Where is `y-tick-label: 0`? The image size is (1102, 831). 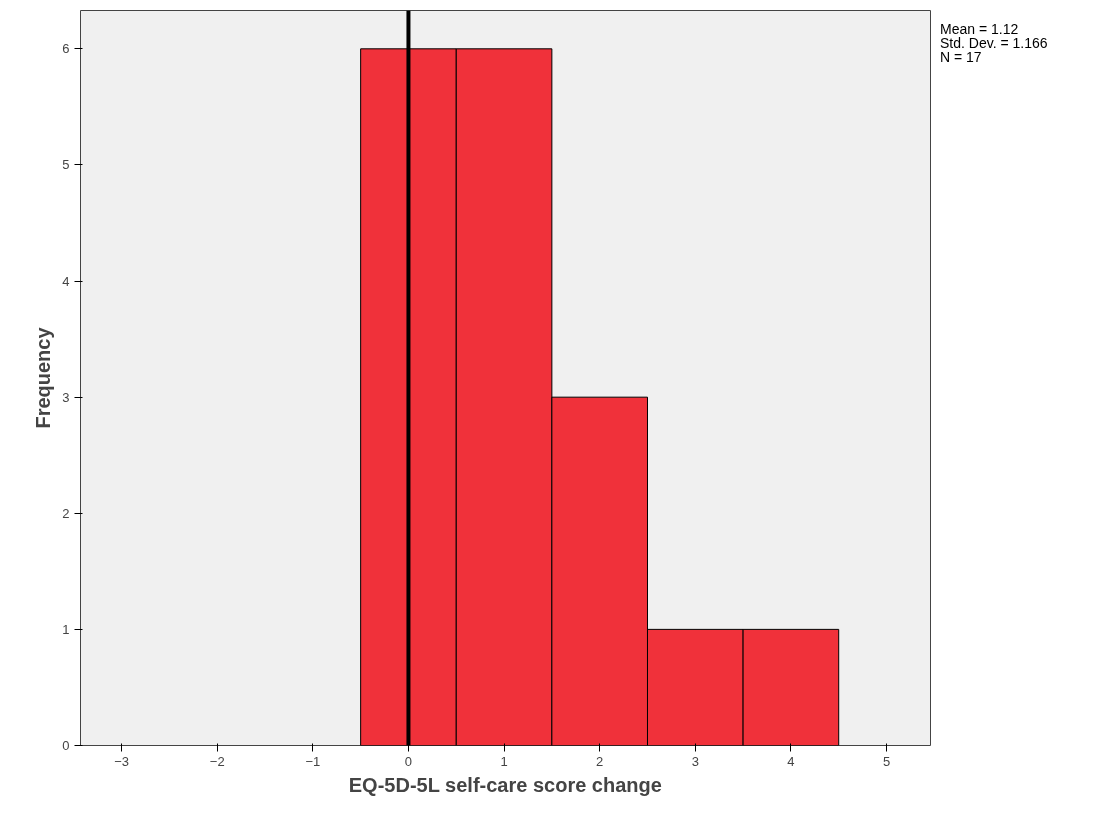
y-tick-label: 0 is located at coordinates (66, 745).